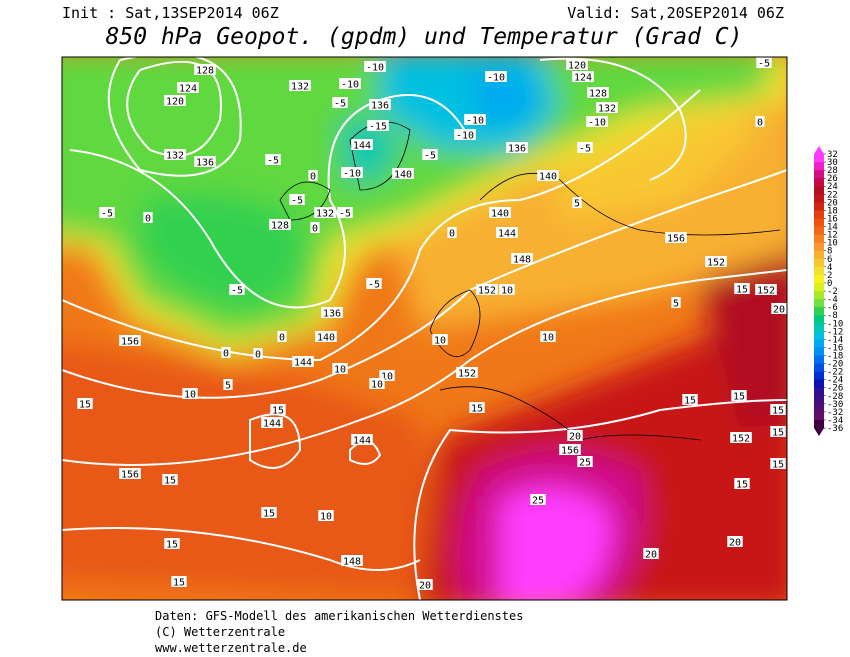 This screenshot has width=850, height=657. I want to click on colorbar-bottom-arrow, so click(819, 432).